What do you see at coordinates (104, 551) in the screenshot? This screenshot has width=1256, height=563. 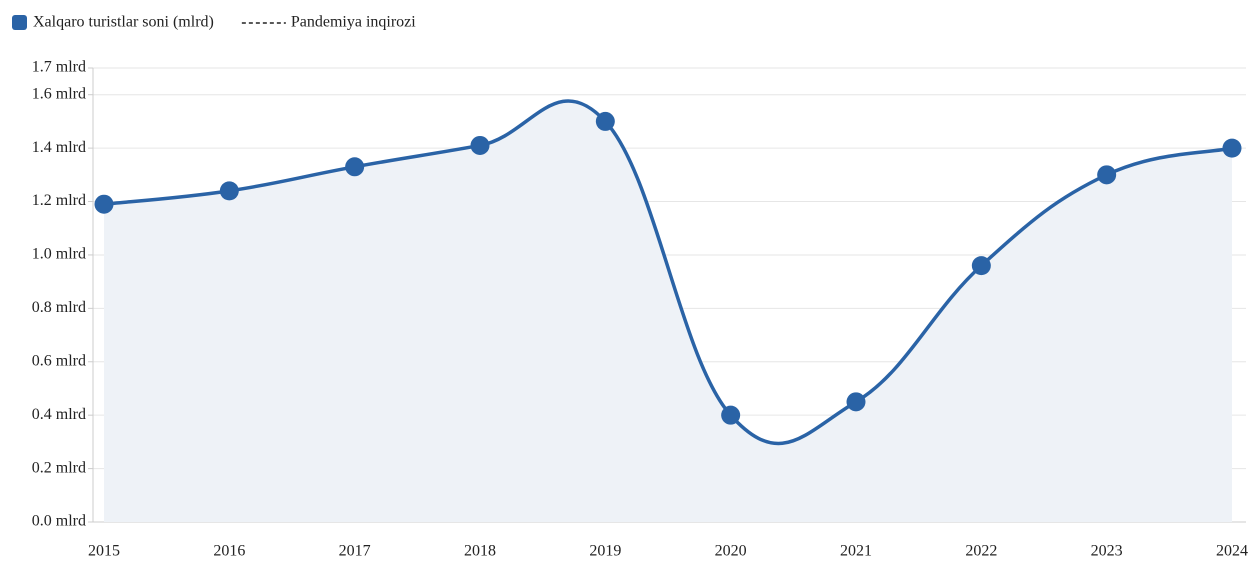 I see `x-tick-label: 2015` at bounding box center [104, 551].